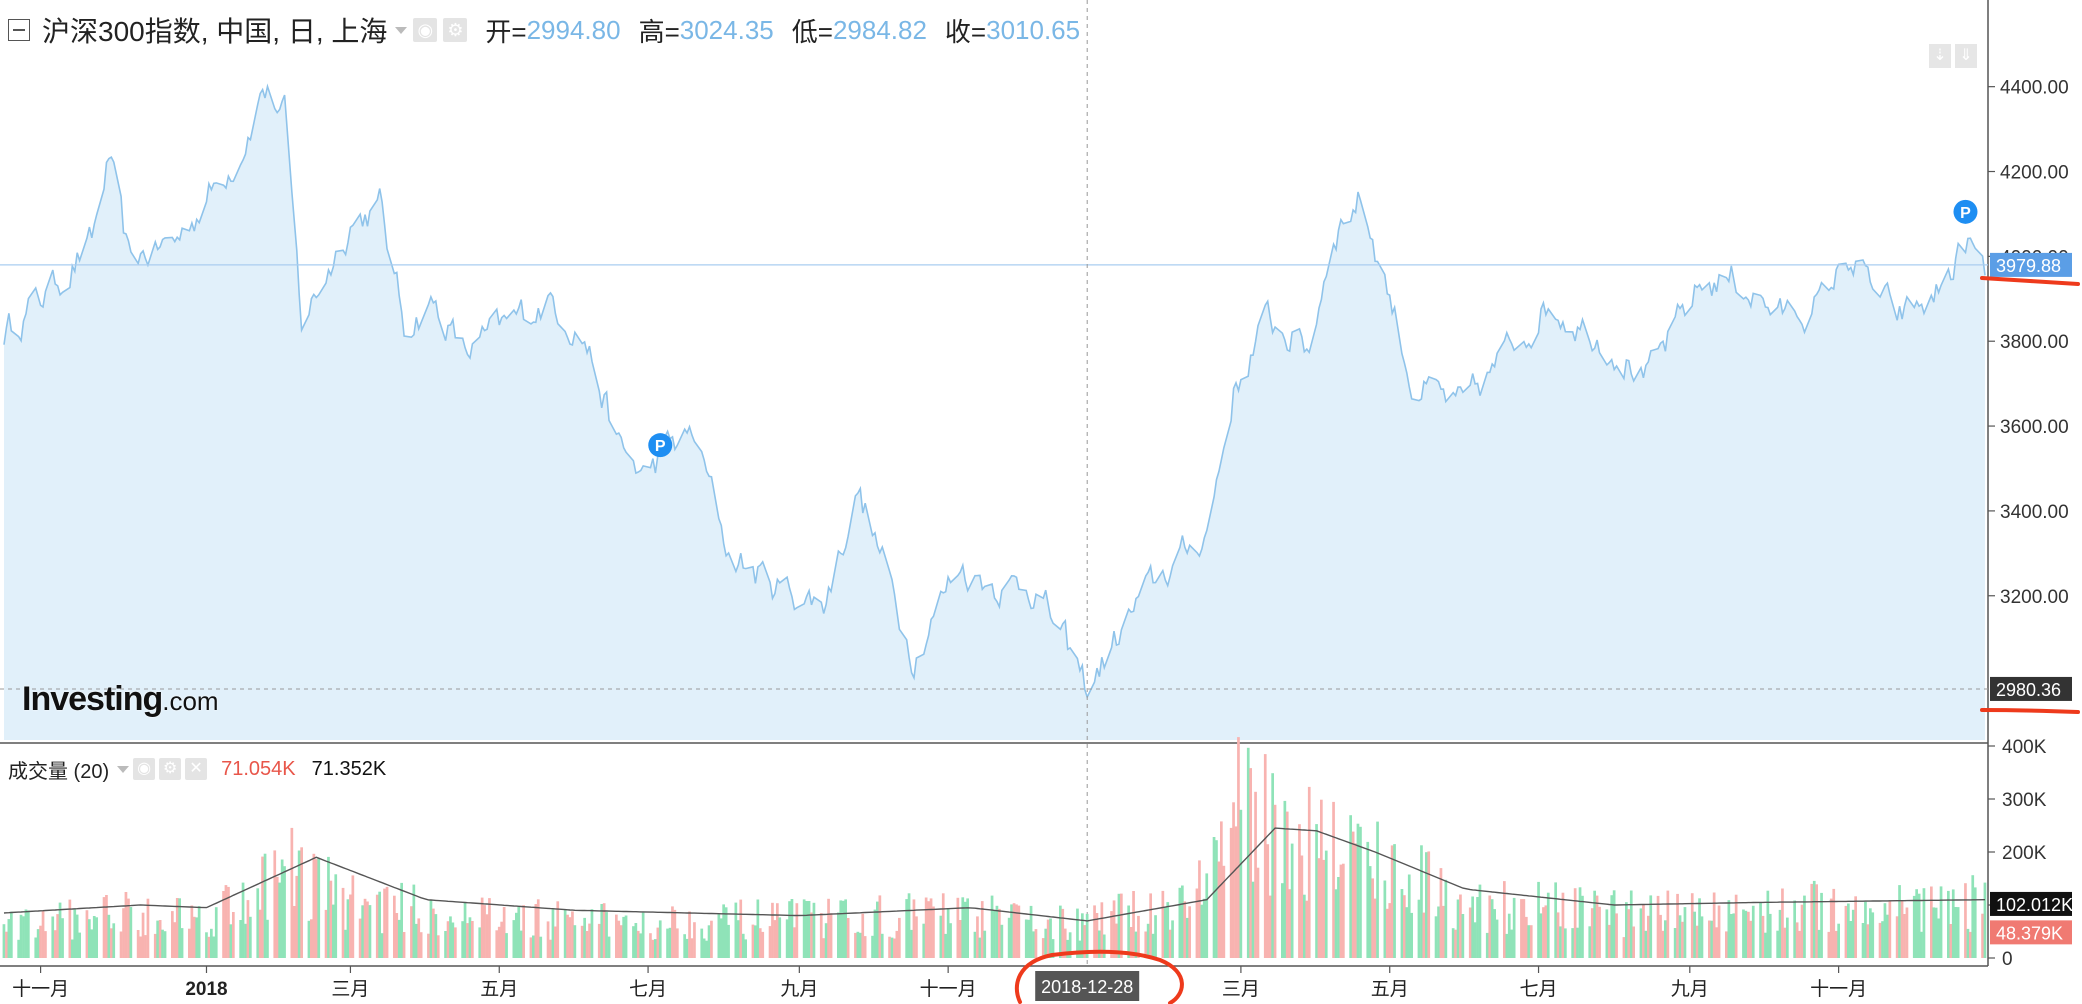  Describe the element at coordinates (59, 771) in the screenshot. I see `volume-title: 成交量 (20)` at that location.